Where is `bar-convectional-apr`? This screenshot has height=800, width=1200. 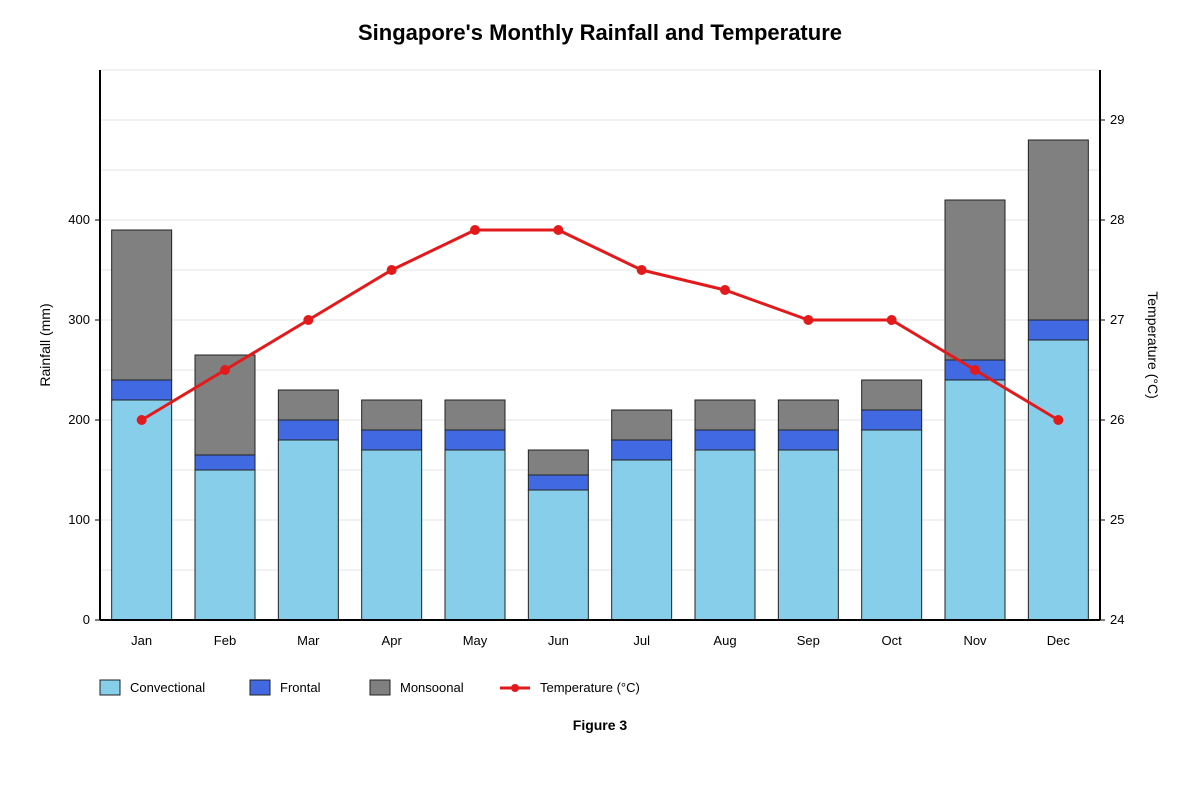
bar-convectional-apr is located at coordinates (392, 535).